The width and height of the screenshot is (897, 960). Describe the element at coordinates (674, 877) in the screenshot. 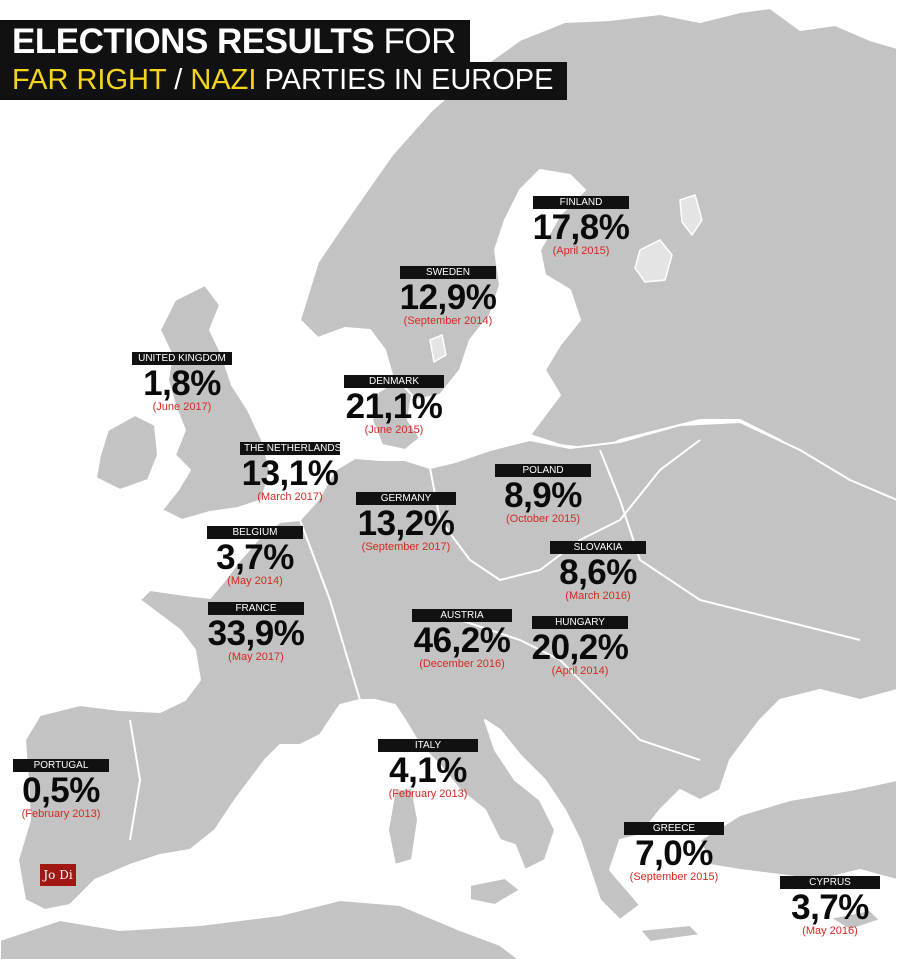

I see `country-date: (September 2015)` at that location.